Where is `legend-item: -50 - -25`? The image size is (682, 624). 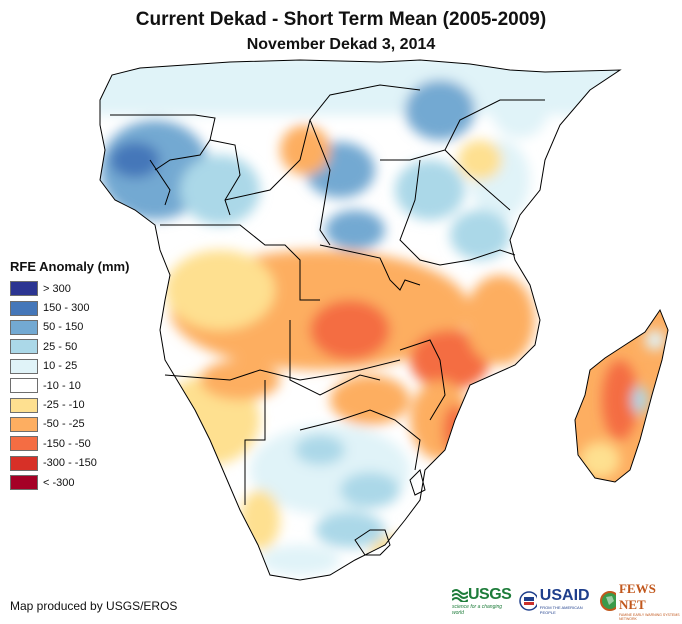 legend-item: -50 - -25 is located at coordinates (69, 424).